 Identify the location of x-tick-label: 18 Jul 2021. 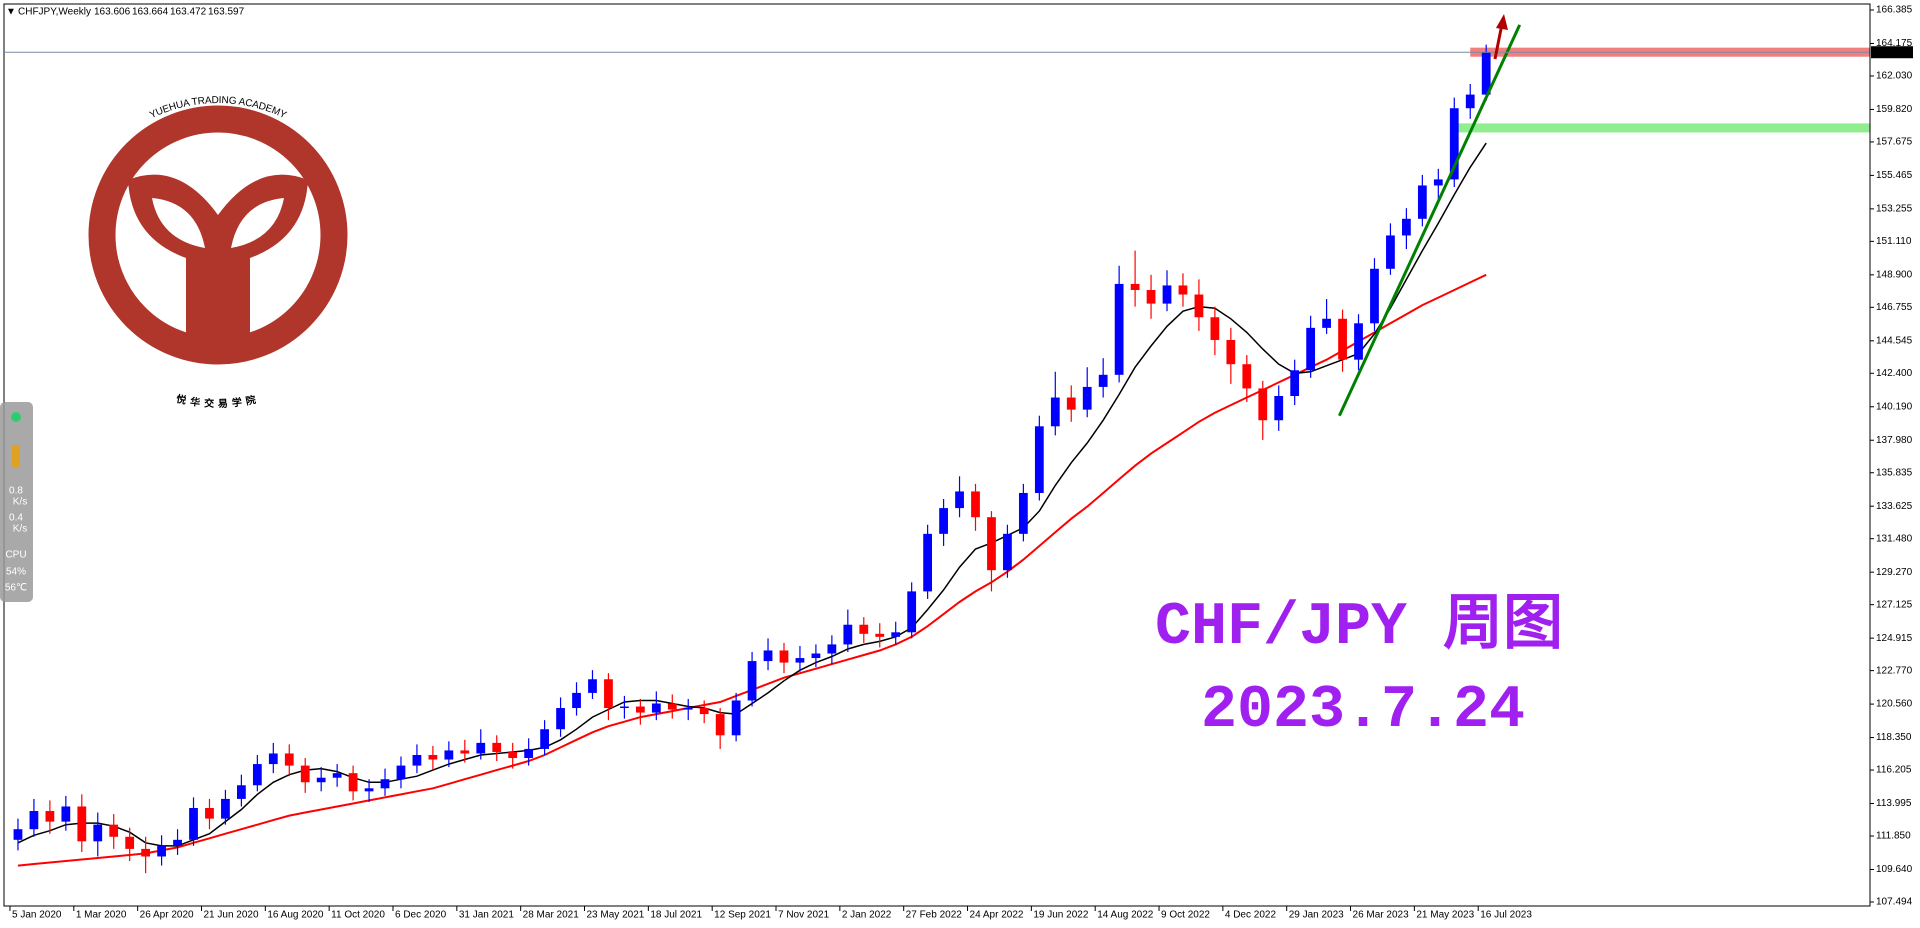
(676, 915).